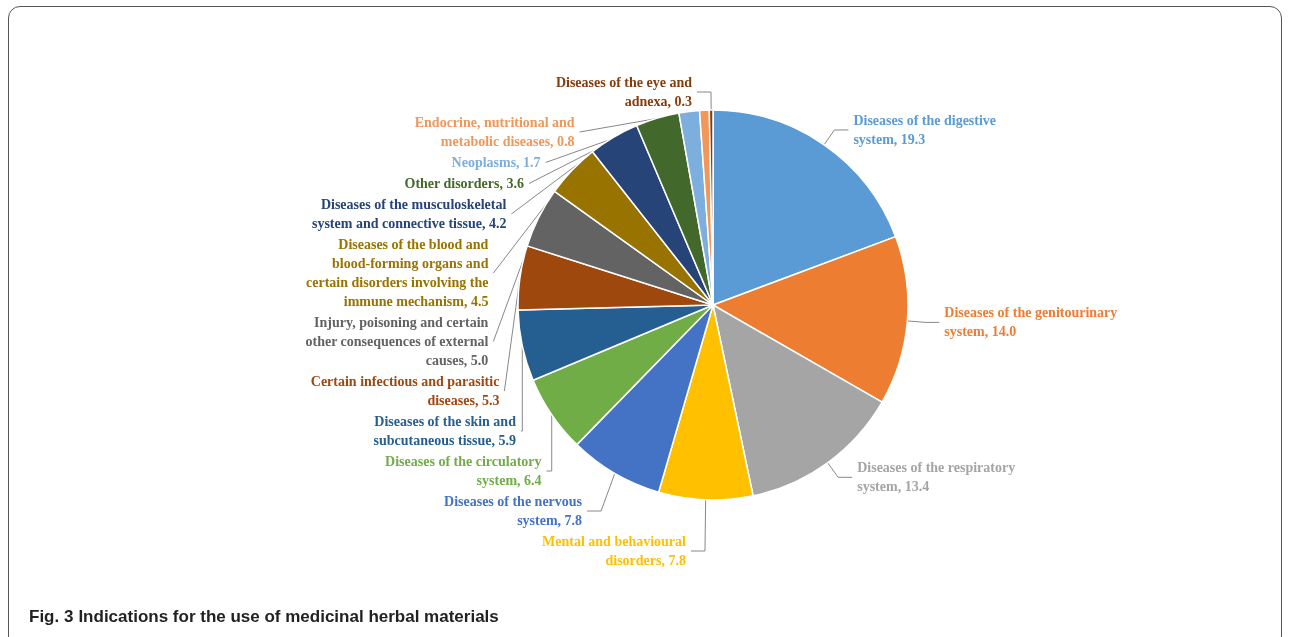 This screenshot has height=637, width=1290. Describe the element at coordinates (1031, 322) in the screenshot. I see `slice-label: Diseases of the genitourinary system, 14.0` at that location.